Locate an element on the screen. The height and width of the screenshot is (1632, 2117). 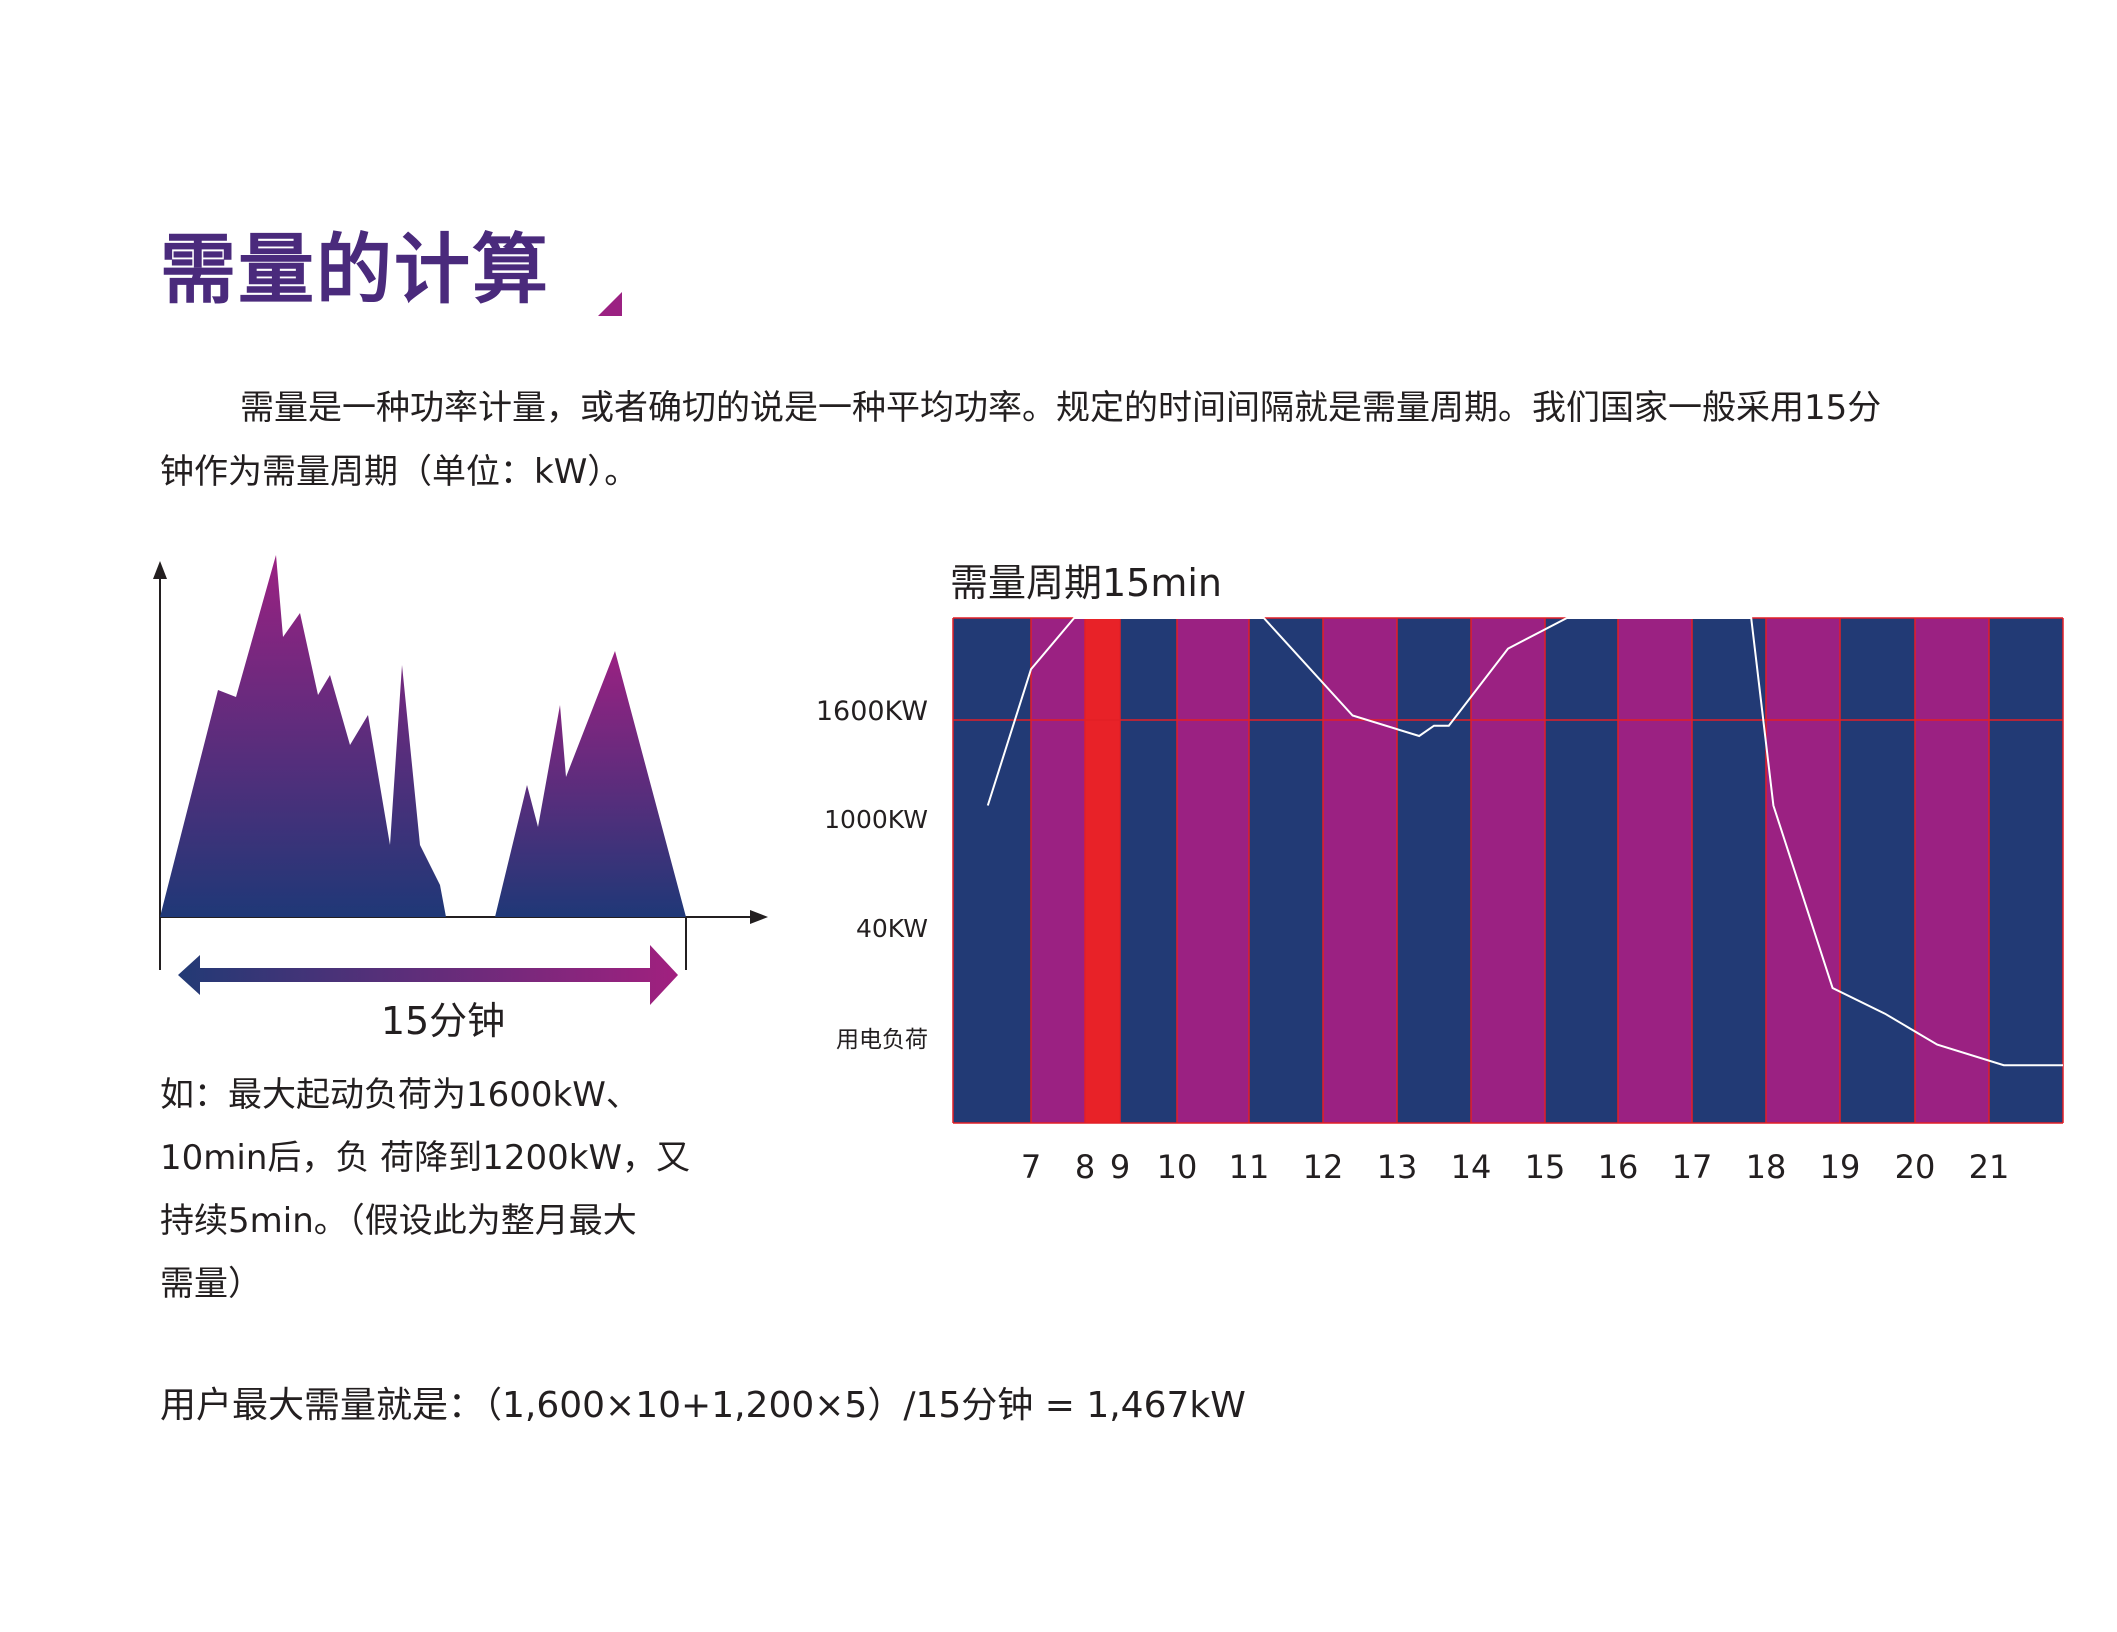
load-curve is located at coordinates (1524, 842).